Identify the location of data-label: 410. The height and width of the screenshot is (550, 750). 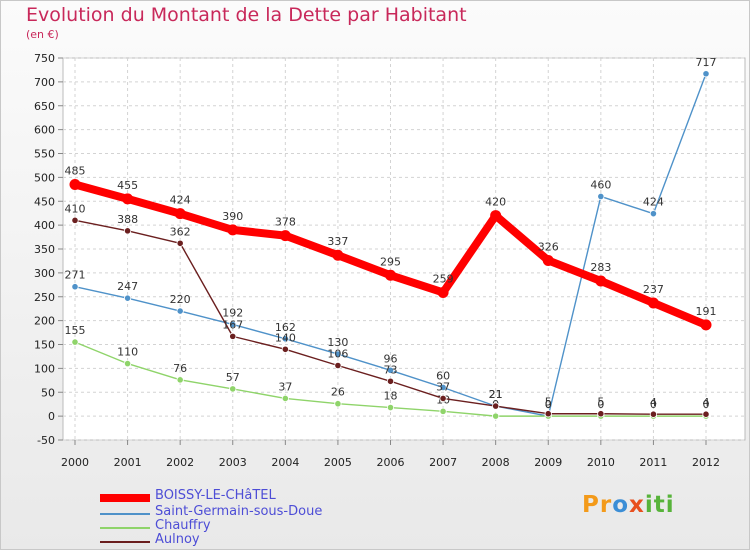
(75, 208).